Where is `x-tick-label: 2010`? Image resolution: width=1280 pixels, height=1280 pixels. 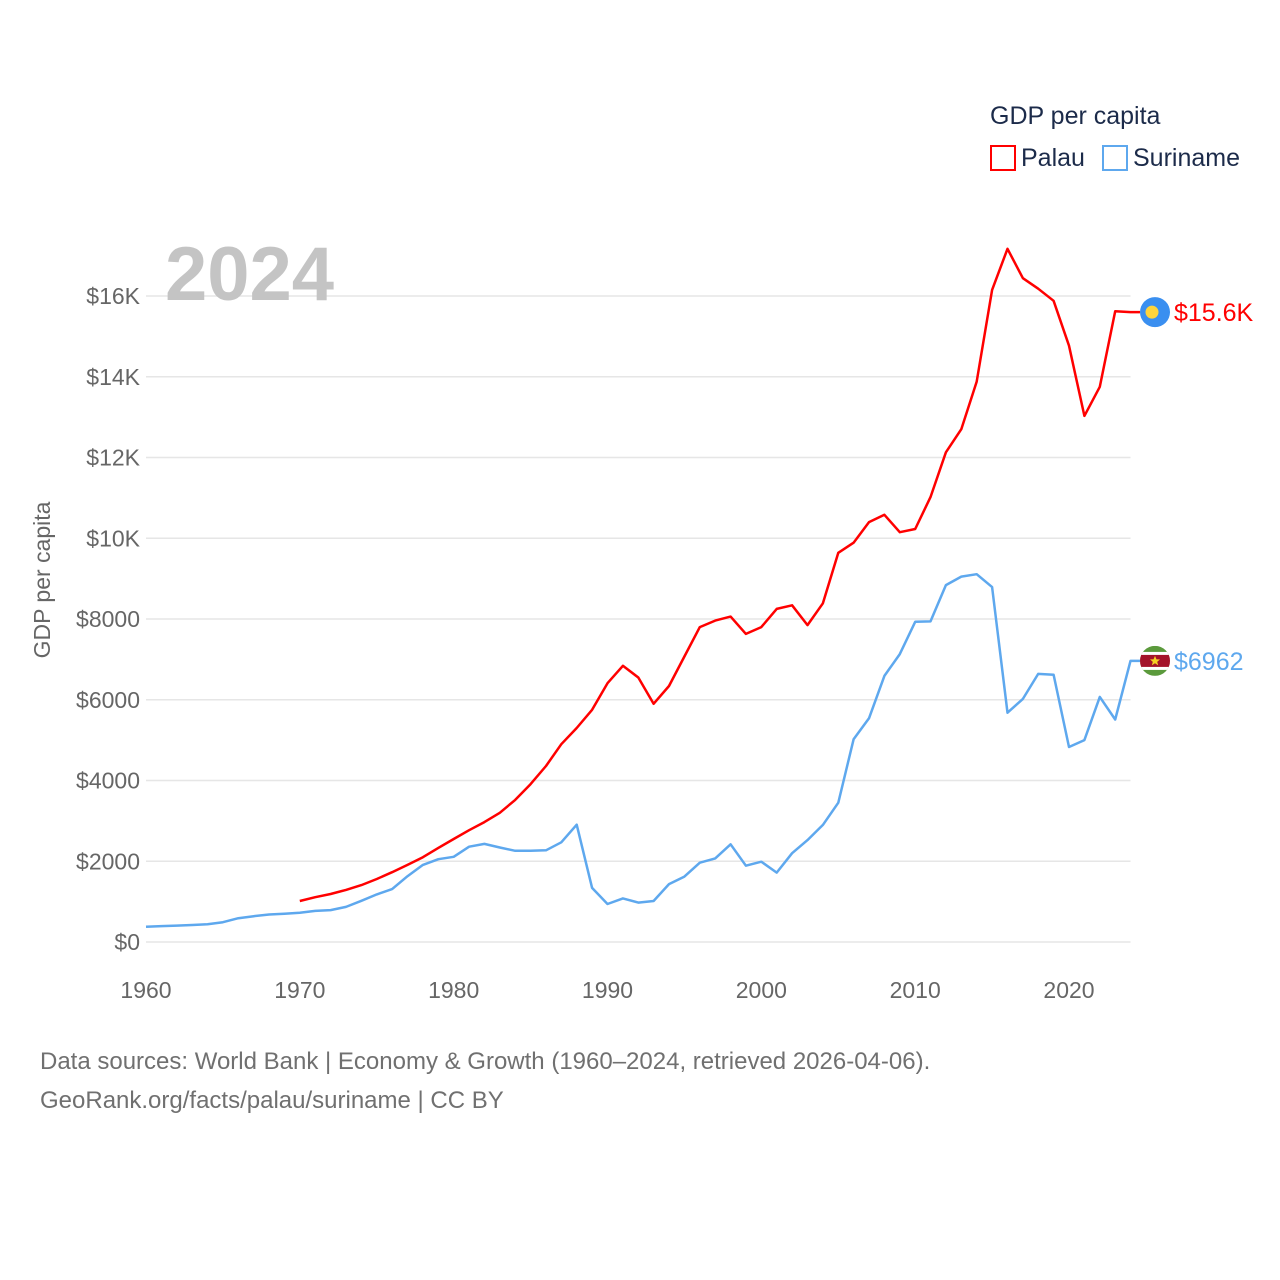 x-tick-label: 2010 is located at coordinates (915, 990).